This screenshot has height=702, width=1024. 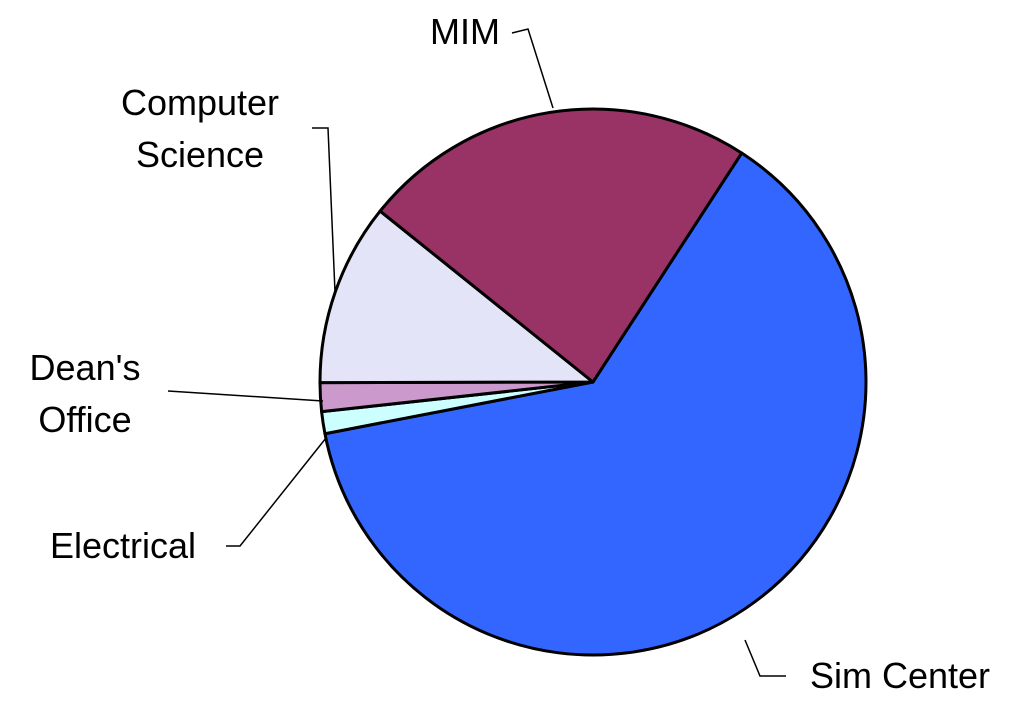 I want to click on slice-label: Electrical, so click(x=123, y=545).